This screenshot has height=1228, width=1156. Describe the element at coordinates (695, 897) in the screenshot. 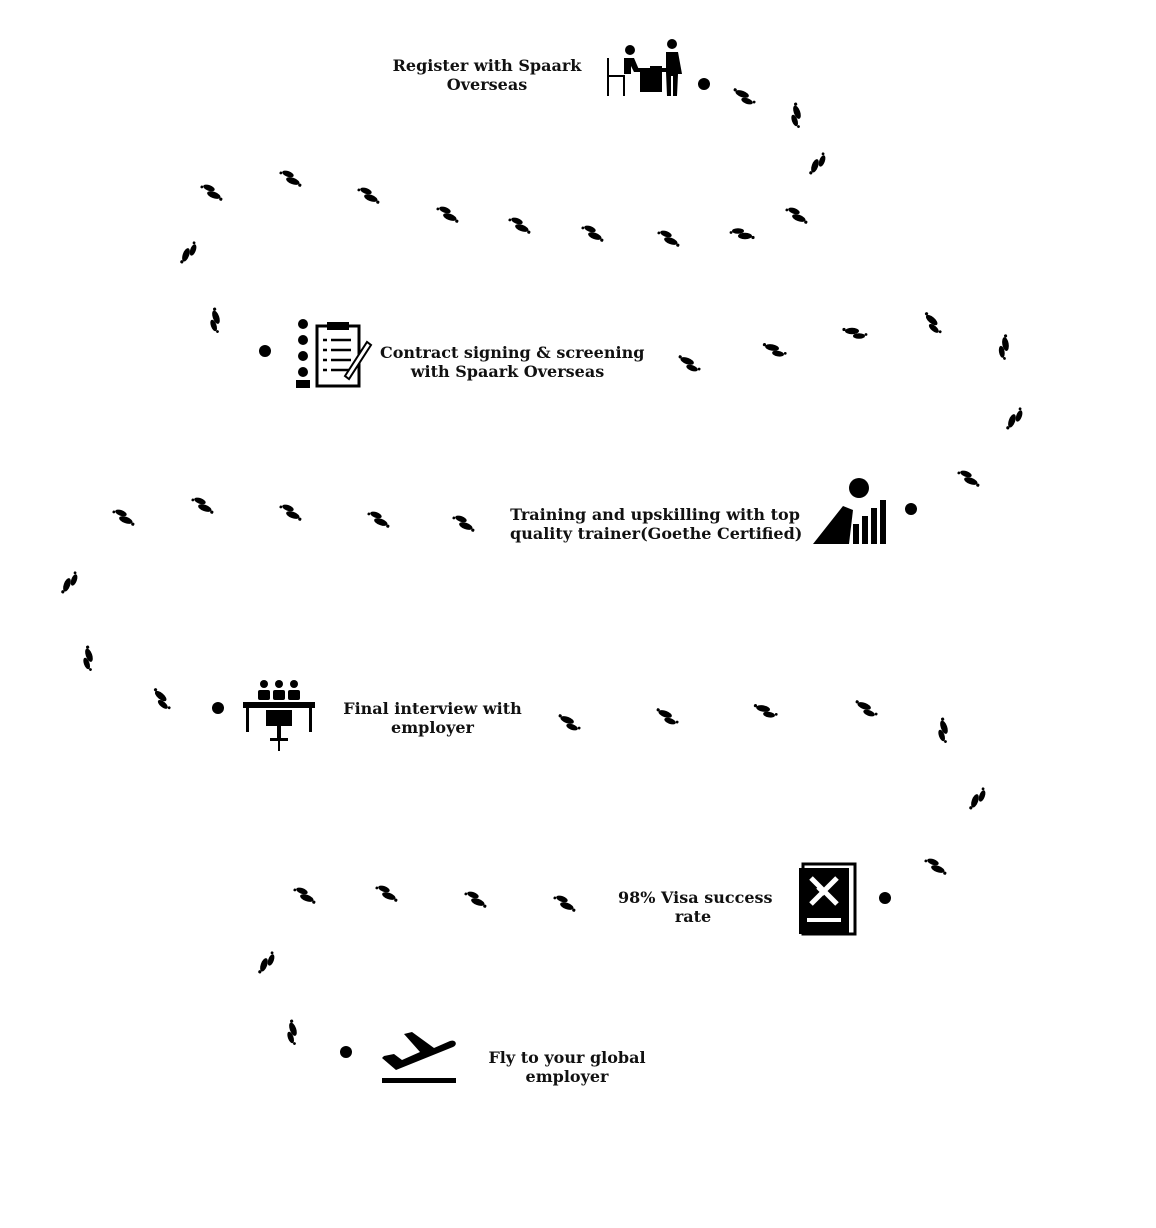

I see `step-visa-label-line1: 98% Visa success` at that location.